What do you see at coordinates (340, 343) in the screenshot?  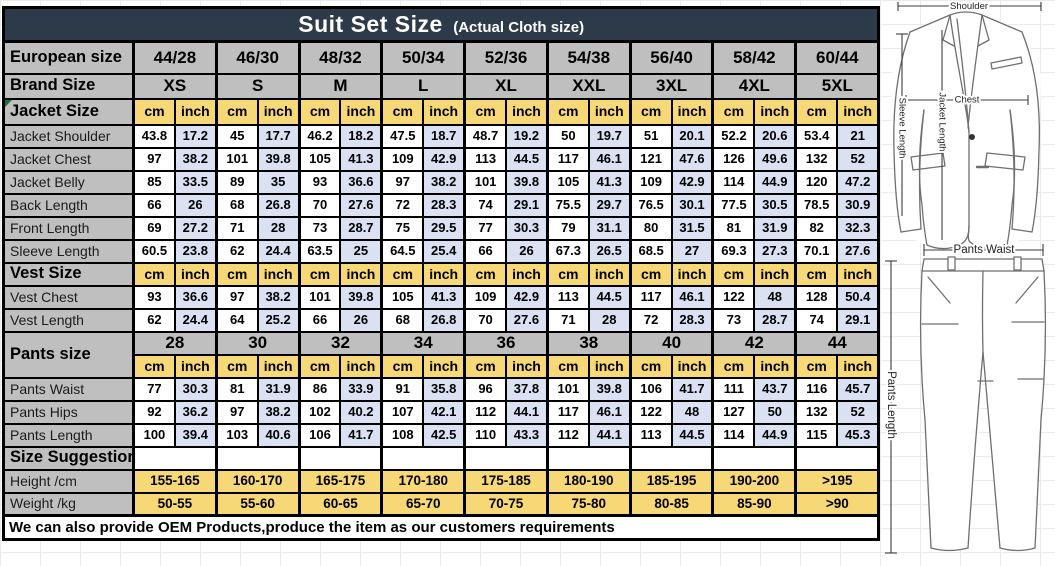 I see `size-cell: 32` at bounding box center [340, 343].